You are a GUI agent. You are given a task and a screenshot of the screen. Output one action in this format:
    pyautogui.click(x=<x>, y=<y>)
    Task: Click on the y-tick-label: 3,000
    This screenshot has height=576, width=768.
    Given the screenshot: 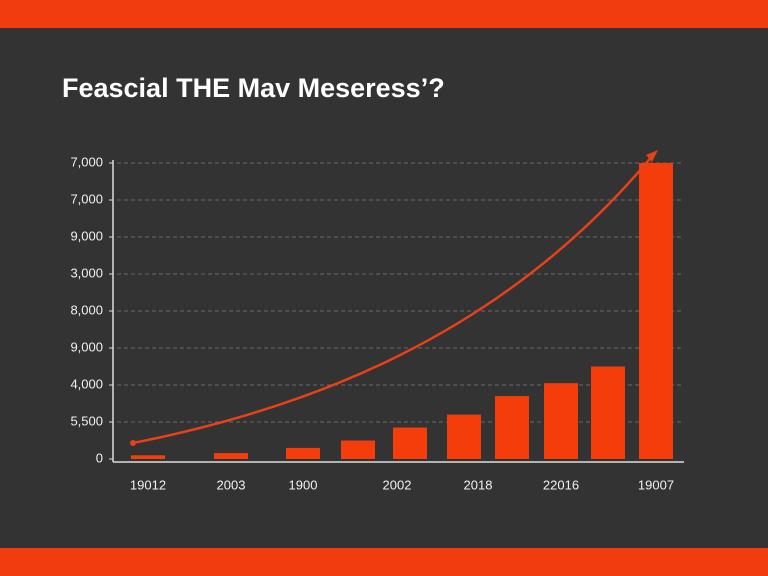 What is the action you would take?
    pyautogui.click(x=86, y=272)
    